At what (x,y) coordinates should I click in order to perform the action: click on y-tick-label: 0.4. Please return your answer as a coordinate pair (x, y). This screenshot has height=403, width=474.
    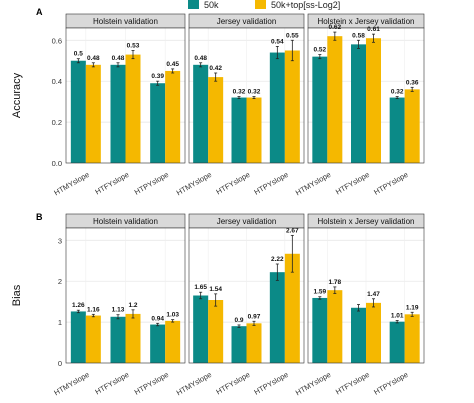
    Looking at the image, I should click on (57, 81).